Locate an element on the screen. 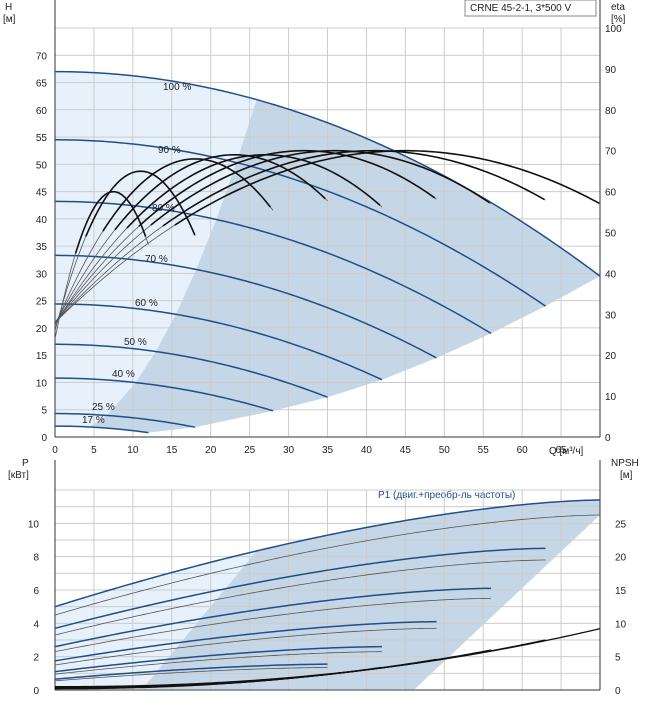 The width and height of the screenshot is (658, 705). h-tick-label: 45 is located at coordinates (42, 193).